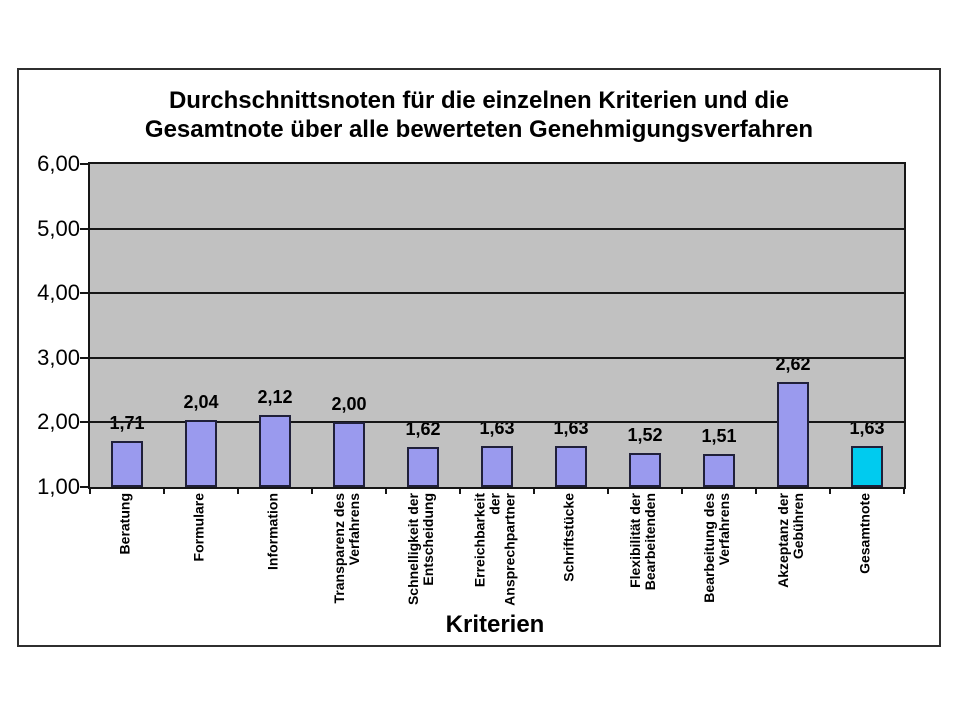 Image resolution: width=960 pixels, height=720 pixels. I want to click on x-category-label: Bearbeitung des Verfahrens, so click(716, 548).